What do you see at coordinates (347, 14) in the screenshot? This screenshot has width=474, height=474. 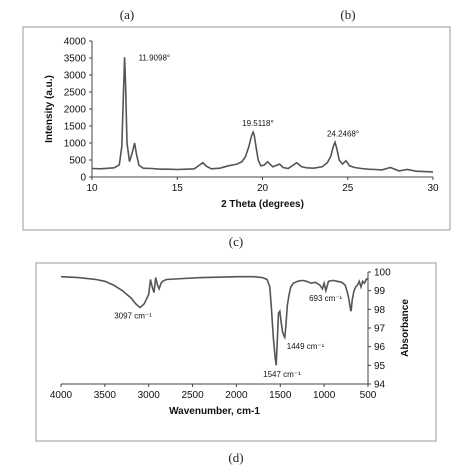 I see `panel-label-b: (b)` at bounding box center [347, 14].